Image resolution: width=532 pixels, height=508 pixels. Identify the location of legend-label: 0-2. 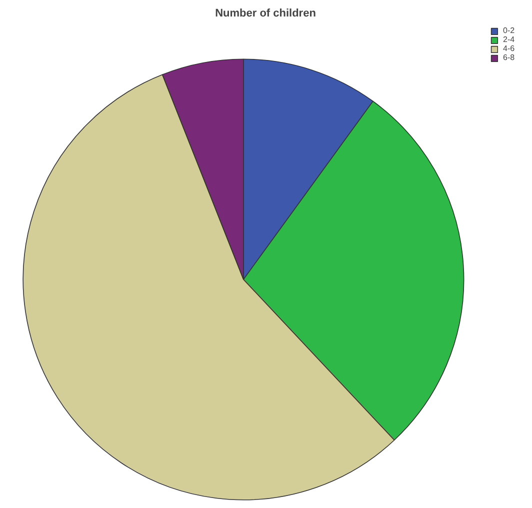
(509, 30).